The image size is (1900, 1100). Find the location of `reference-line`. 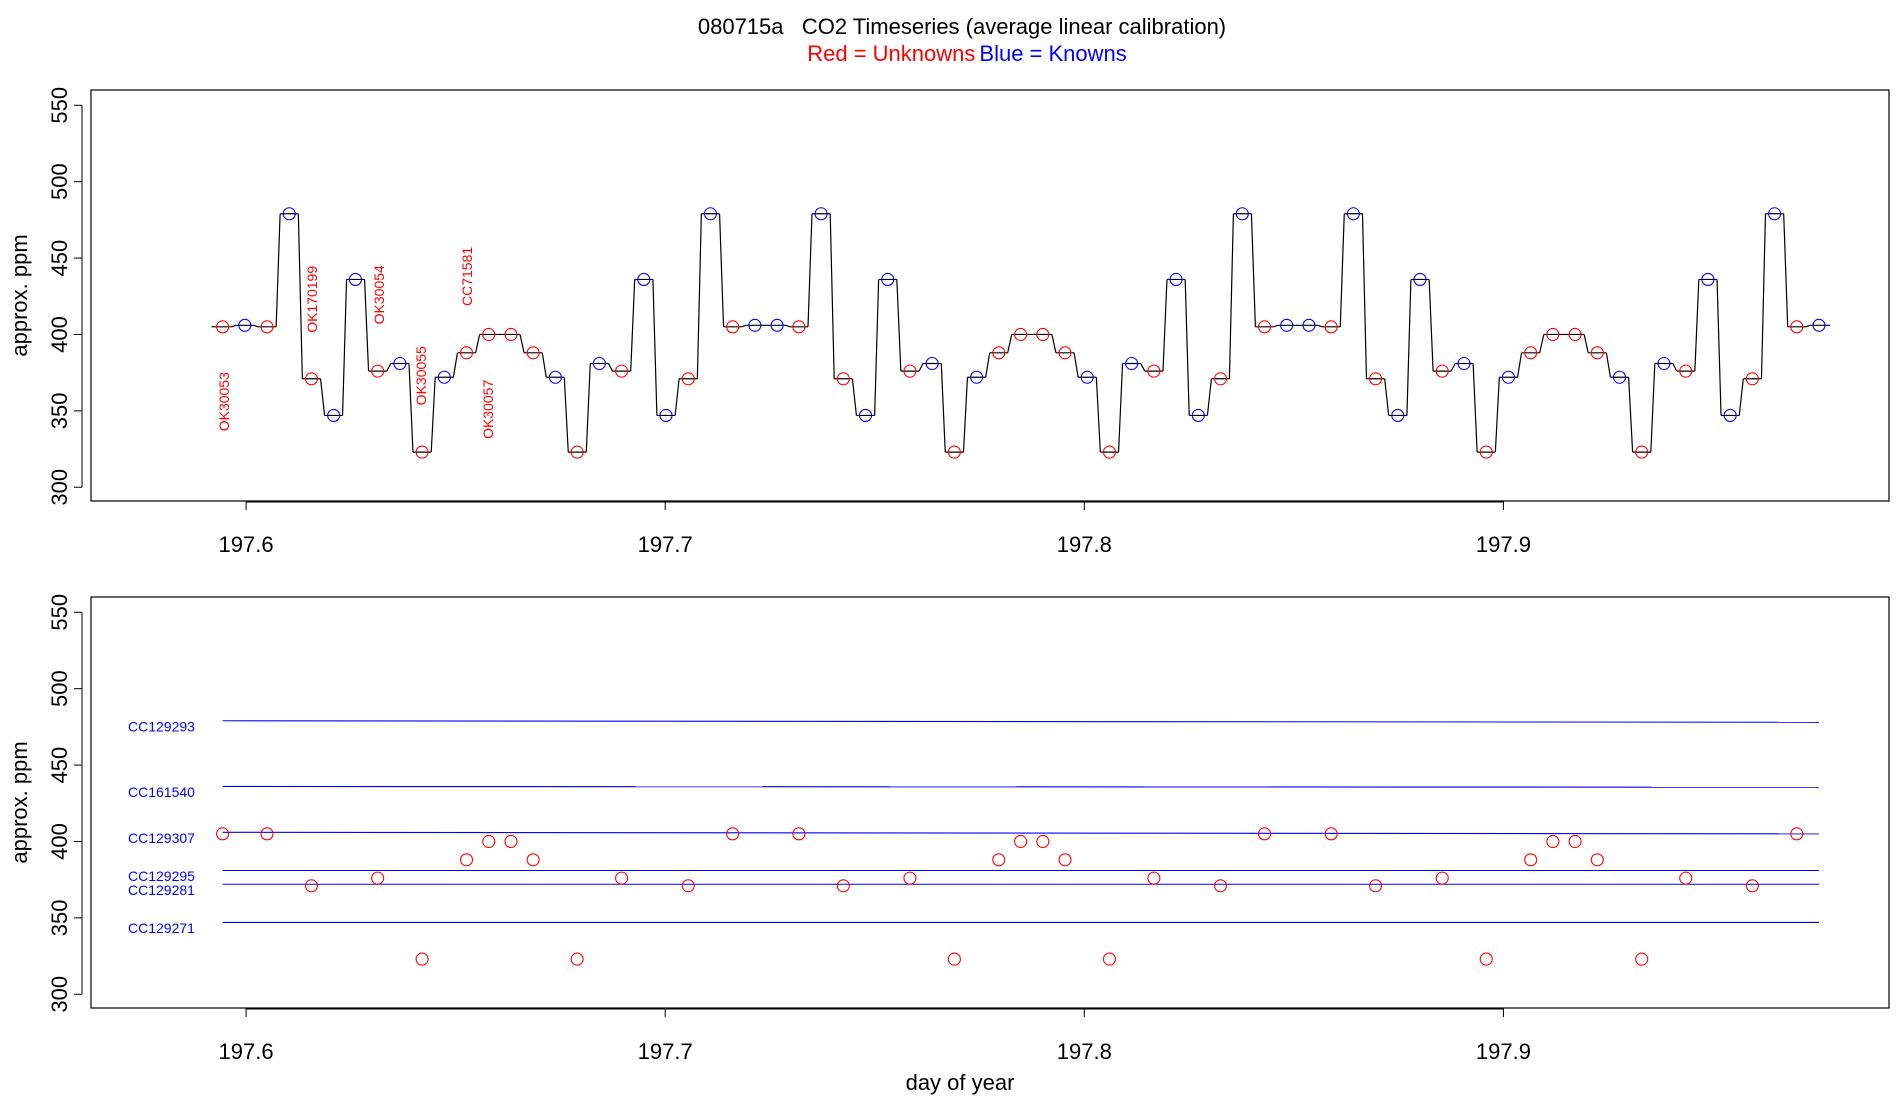

reference-line is located at coordinates (1021, 721).